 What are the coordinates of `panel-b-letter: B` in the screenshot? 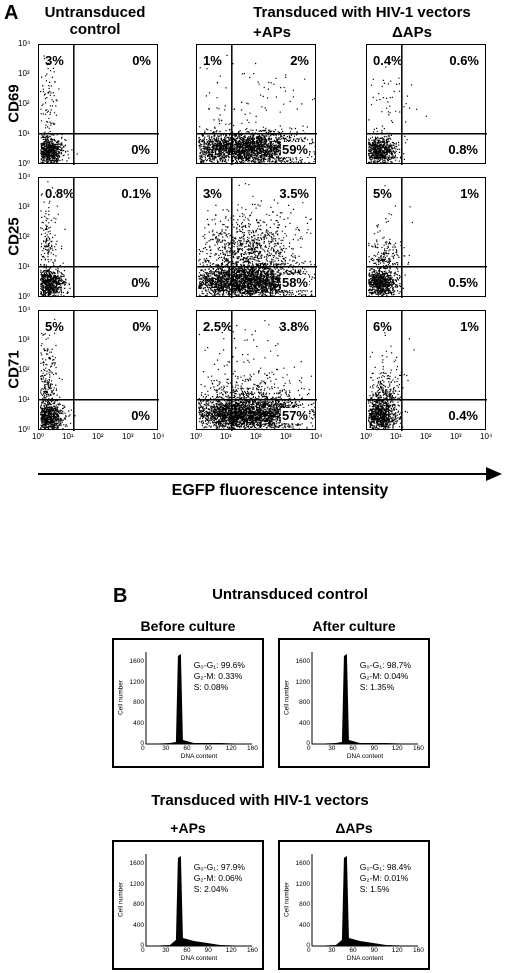 It's located at (120, 596).